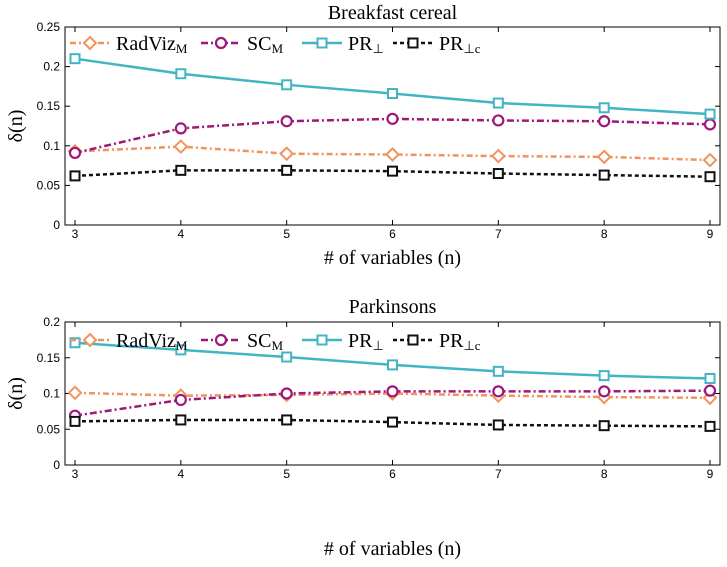 The image size is (727, 567). I want to click on chart-title: Parkinsons, so click(393, 307).